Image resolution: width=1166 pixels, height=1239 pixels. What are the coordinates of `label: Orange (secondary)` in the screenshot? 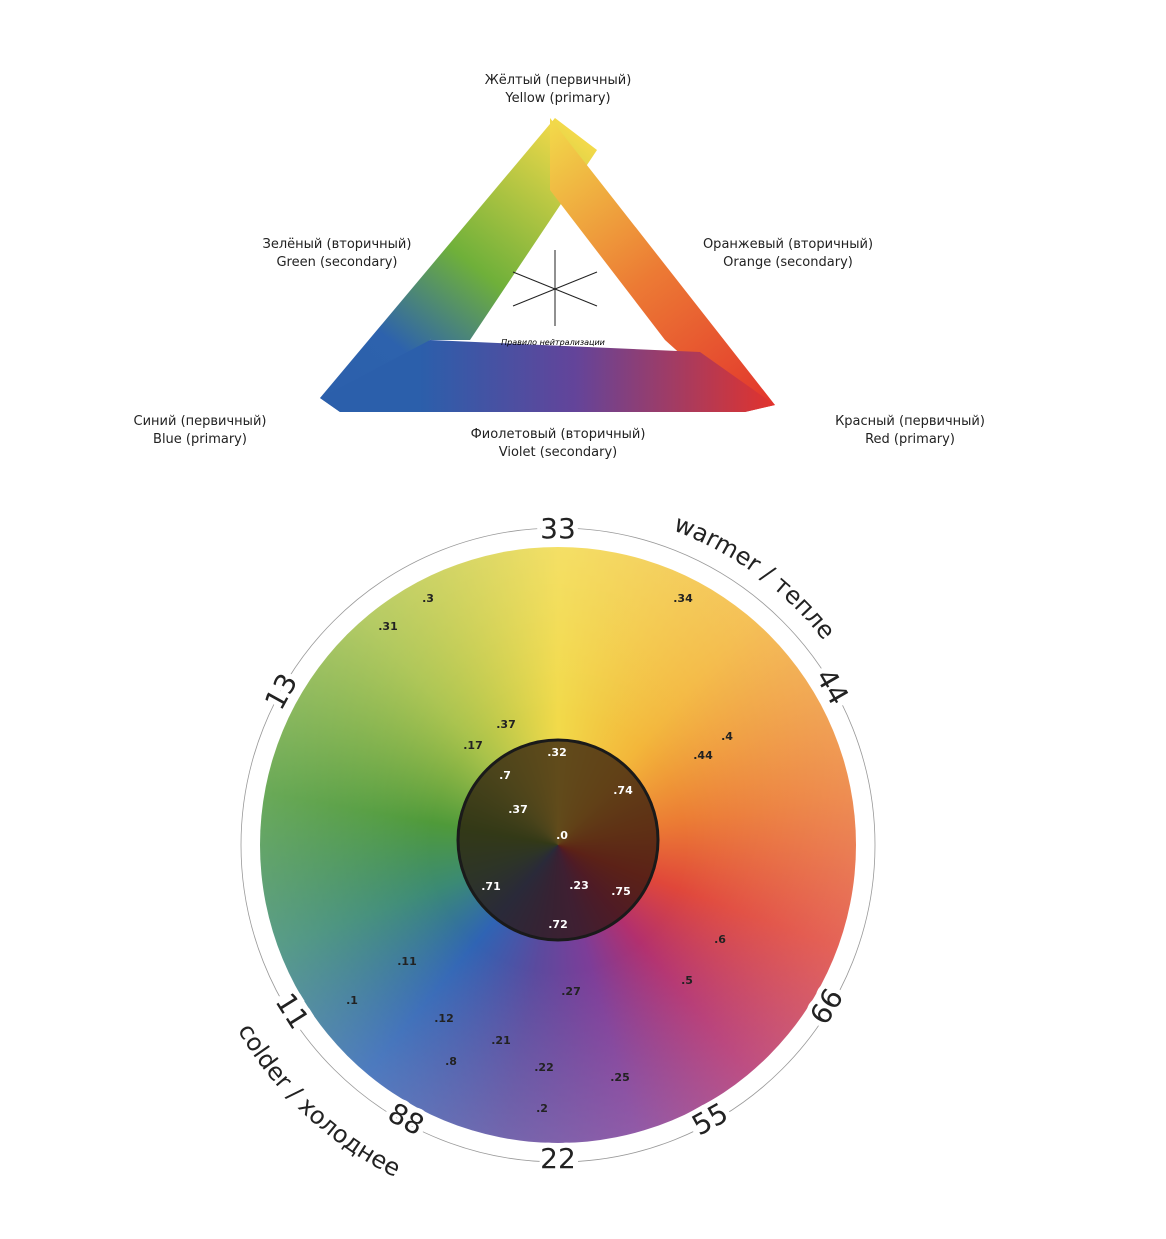 It's located at (788, 262).